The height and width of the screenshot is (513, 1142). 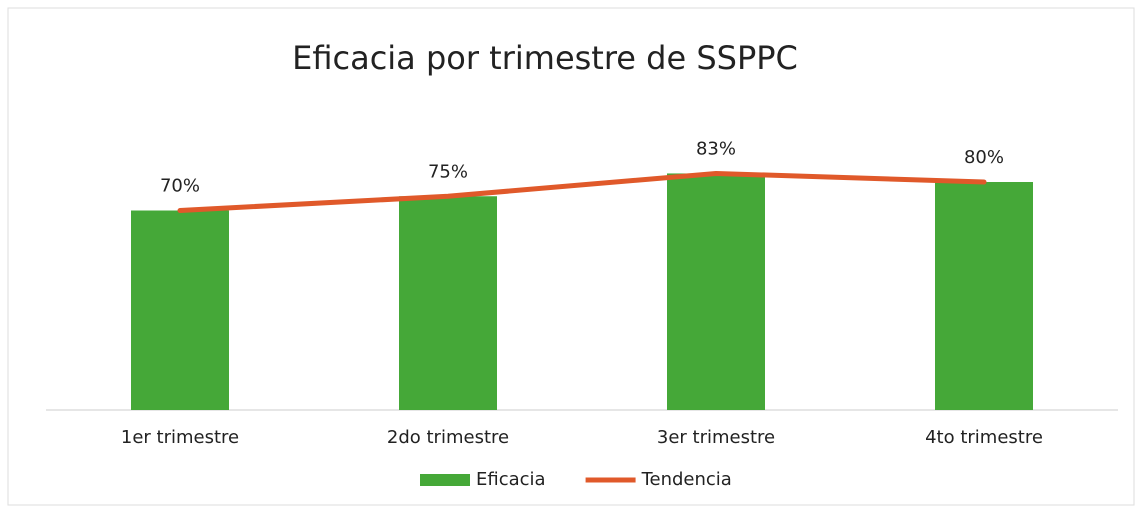 I want to click on data-label: 80%, so click(x=984, y=157).